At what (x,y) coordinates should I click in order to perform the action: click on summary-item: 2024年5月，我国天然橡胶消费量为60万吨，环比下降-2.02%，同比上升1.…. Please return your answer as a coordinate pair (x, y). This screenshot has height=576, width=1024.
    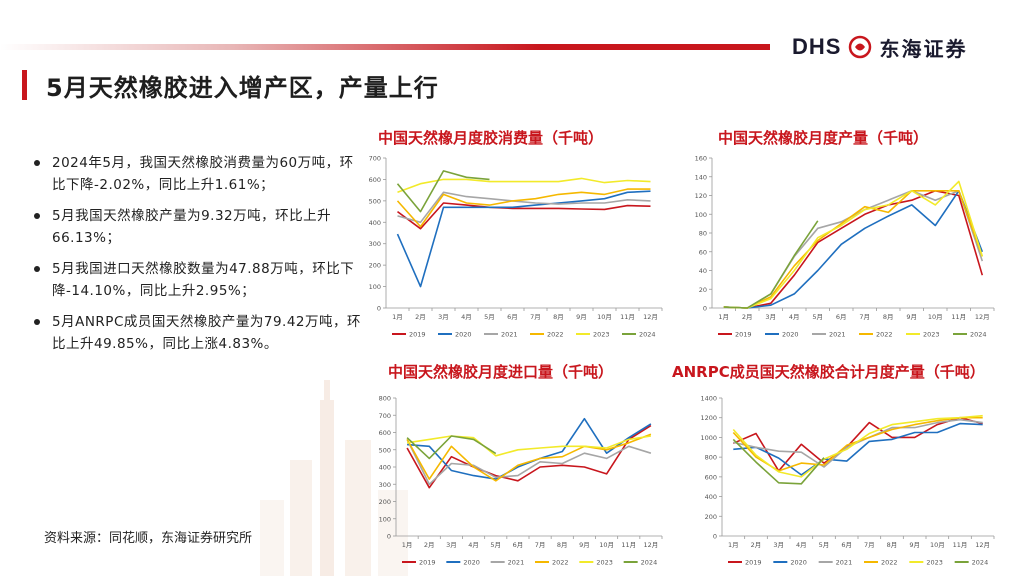
    Looking at the image, I should click on (197, 174).